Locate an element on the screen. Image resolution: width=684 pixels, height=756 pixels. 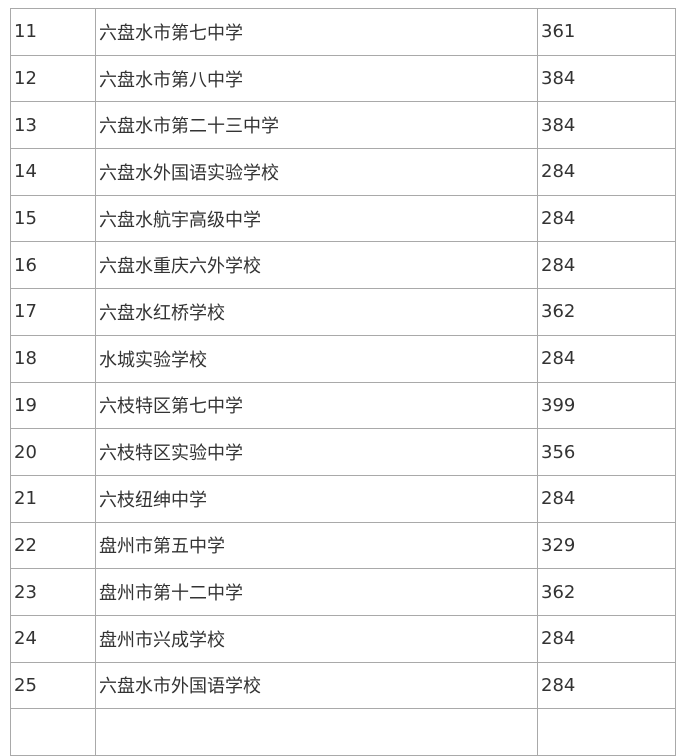
row-number-cell: 18 is located at coordinates (53, 358).